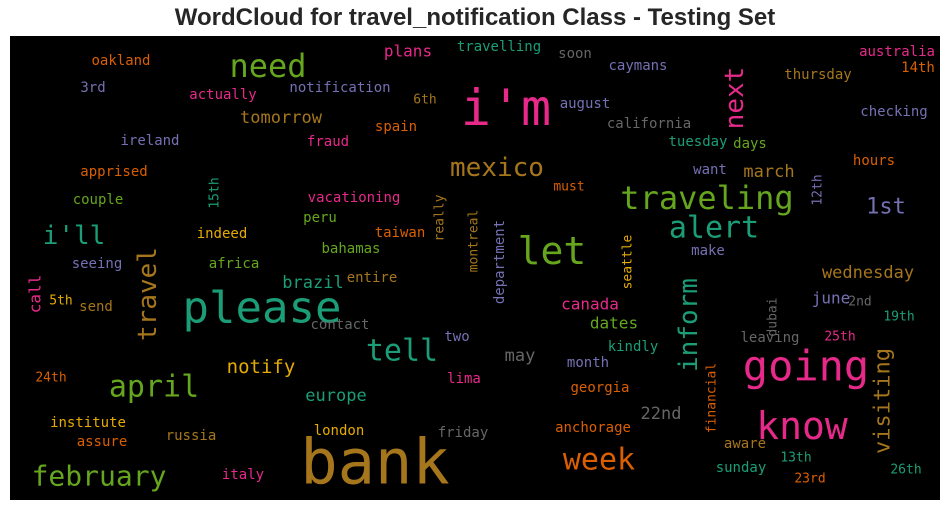  Describe the element at coordinates (440, 217) in the screenshot. I see `word-really: really` at that location.